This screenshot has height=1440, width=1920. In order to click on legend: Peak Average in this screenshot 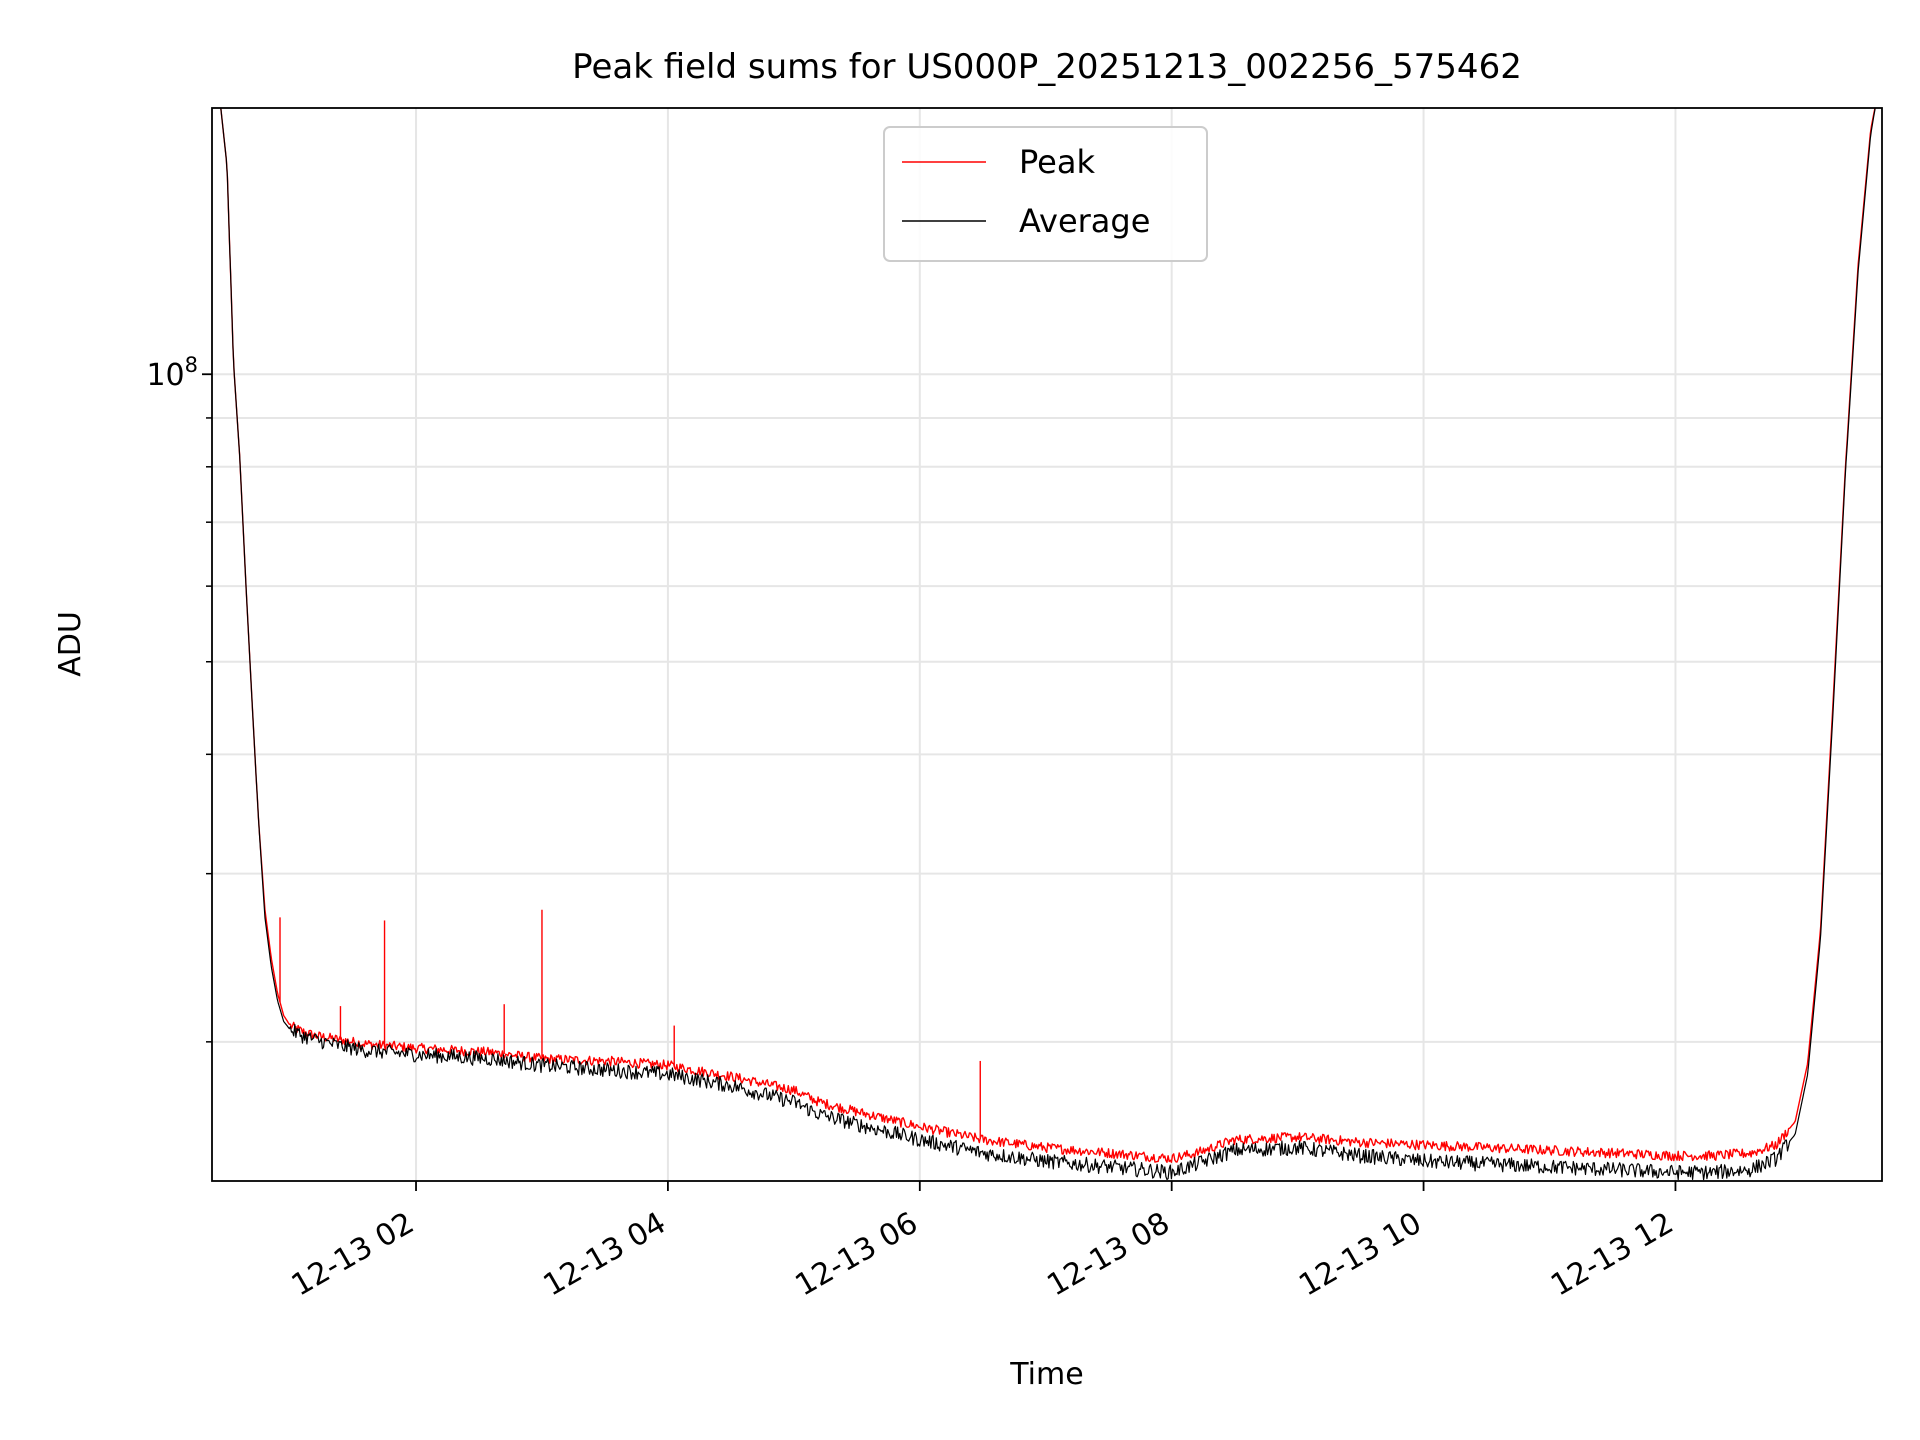, I will do `click(1045, 194)`.